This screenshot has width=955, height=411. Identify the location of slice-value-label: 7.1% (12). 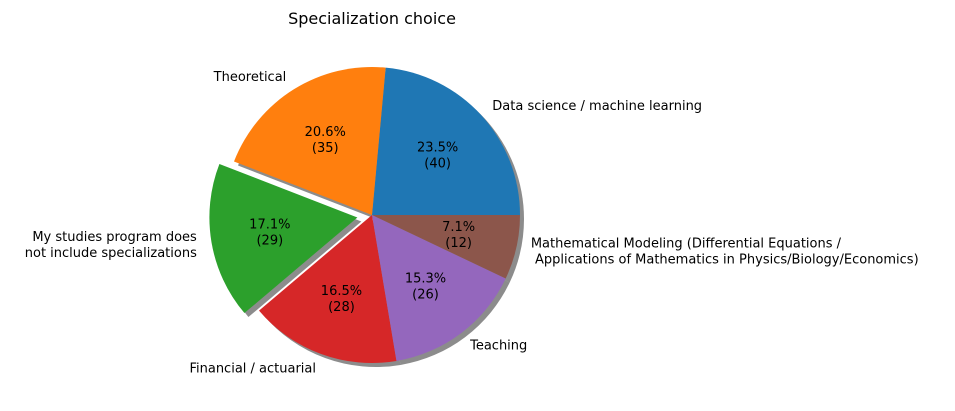
(458, 235).